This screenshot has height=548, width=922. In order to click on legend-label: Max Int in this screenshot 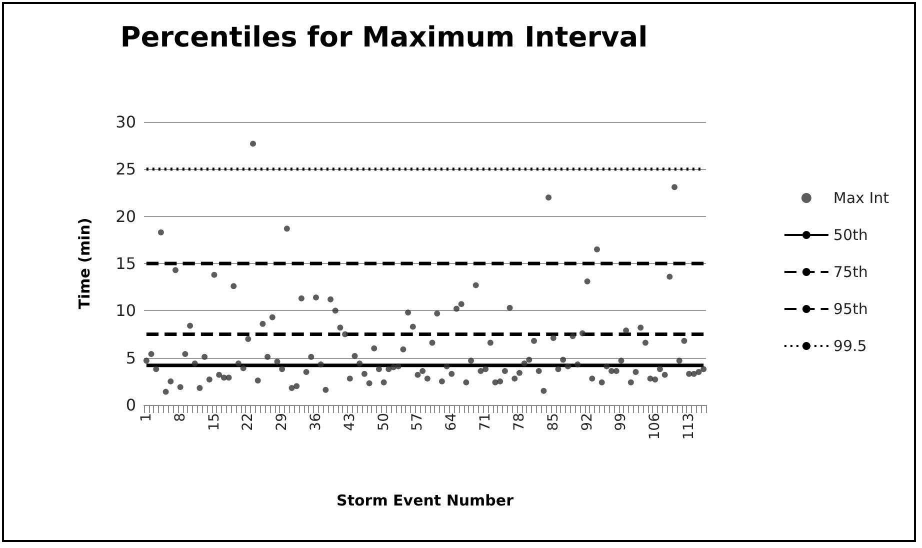, I will do `click(861, 198)`.